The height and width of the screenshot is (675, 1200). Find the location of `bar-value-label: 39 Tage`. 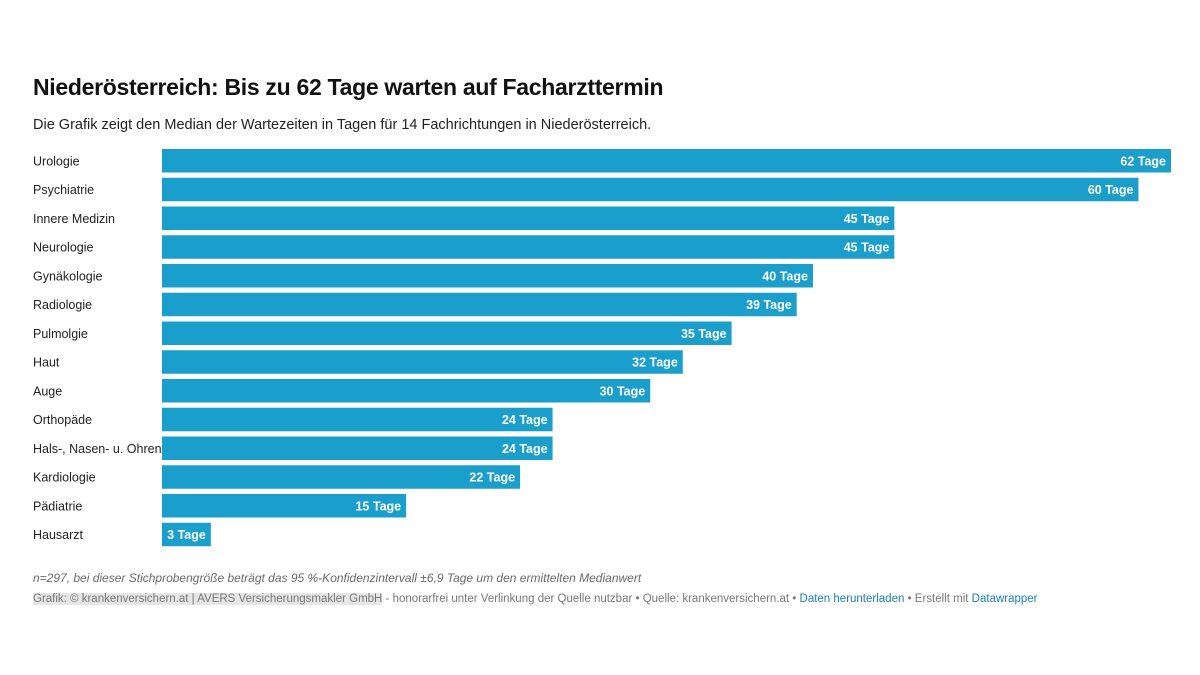

bar-value-label: 39 Tage is located at coordinates (769, 305).